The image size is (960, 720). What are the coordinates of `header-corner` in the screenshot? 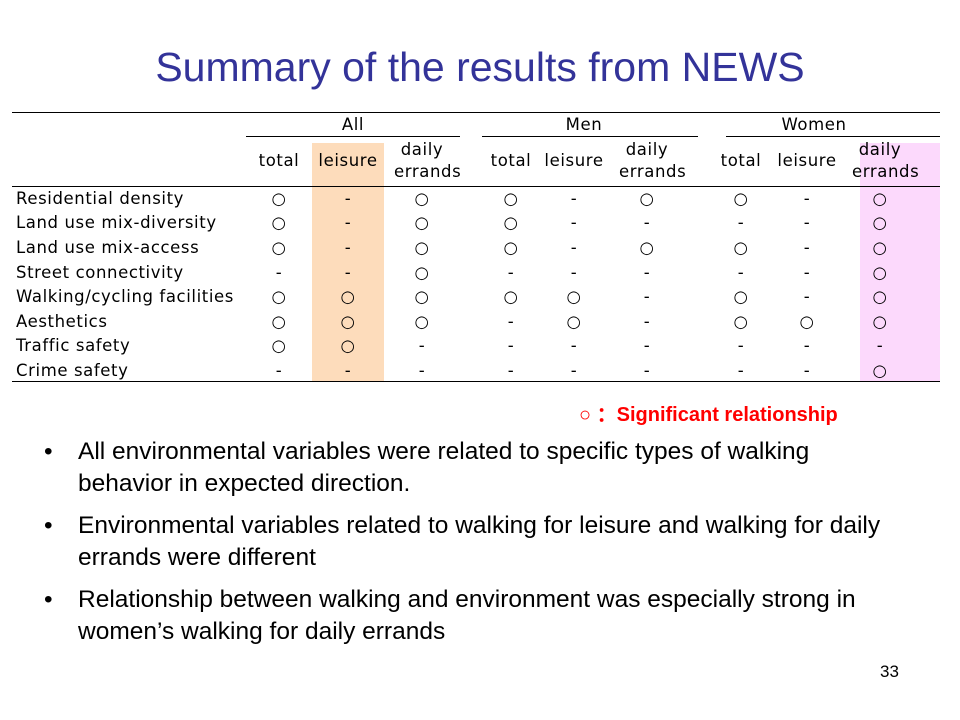 It's located at (129, 124).